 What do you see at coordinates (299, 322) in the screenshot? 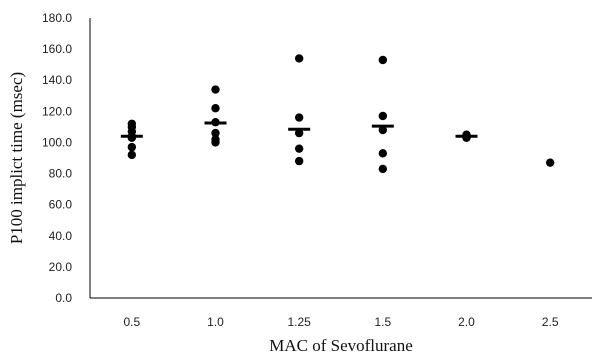
I see `x-tick-label: 1.25` at bounding box center [299, 322].